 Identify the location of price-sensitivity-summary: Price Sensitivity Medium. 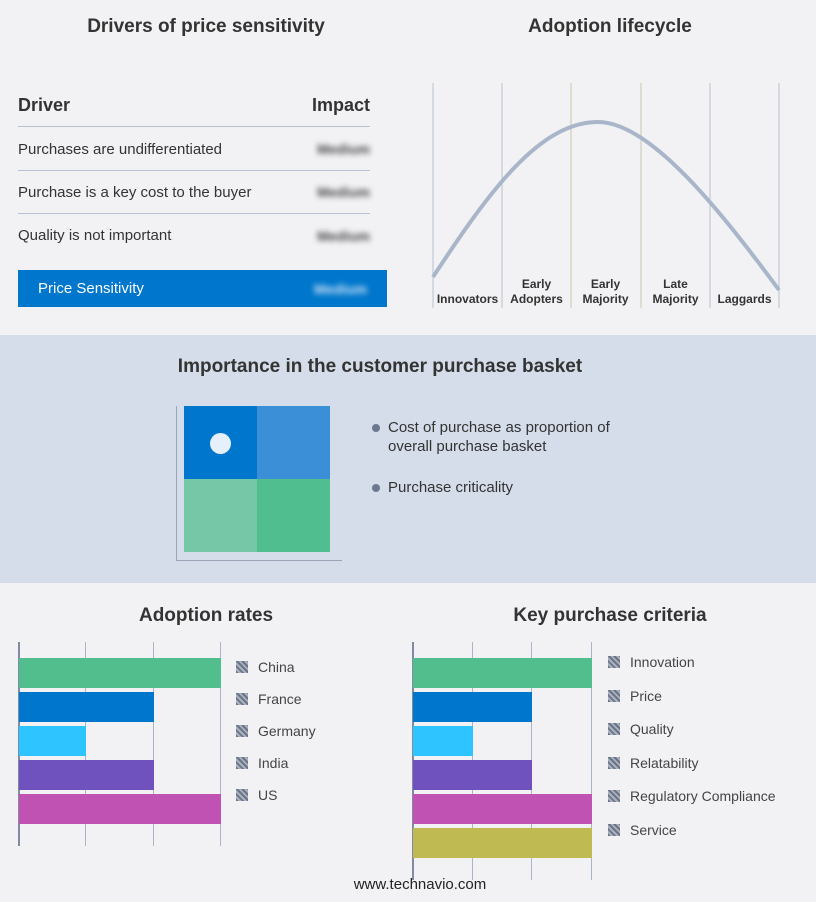
(202, 288).